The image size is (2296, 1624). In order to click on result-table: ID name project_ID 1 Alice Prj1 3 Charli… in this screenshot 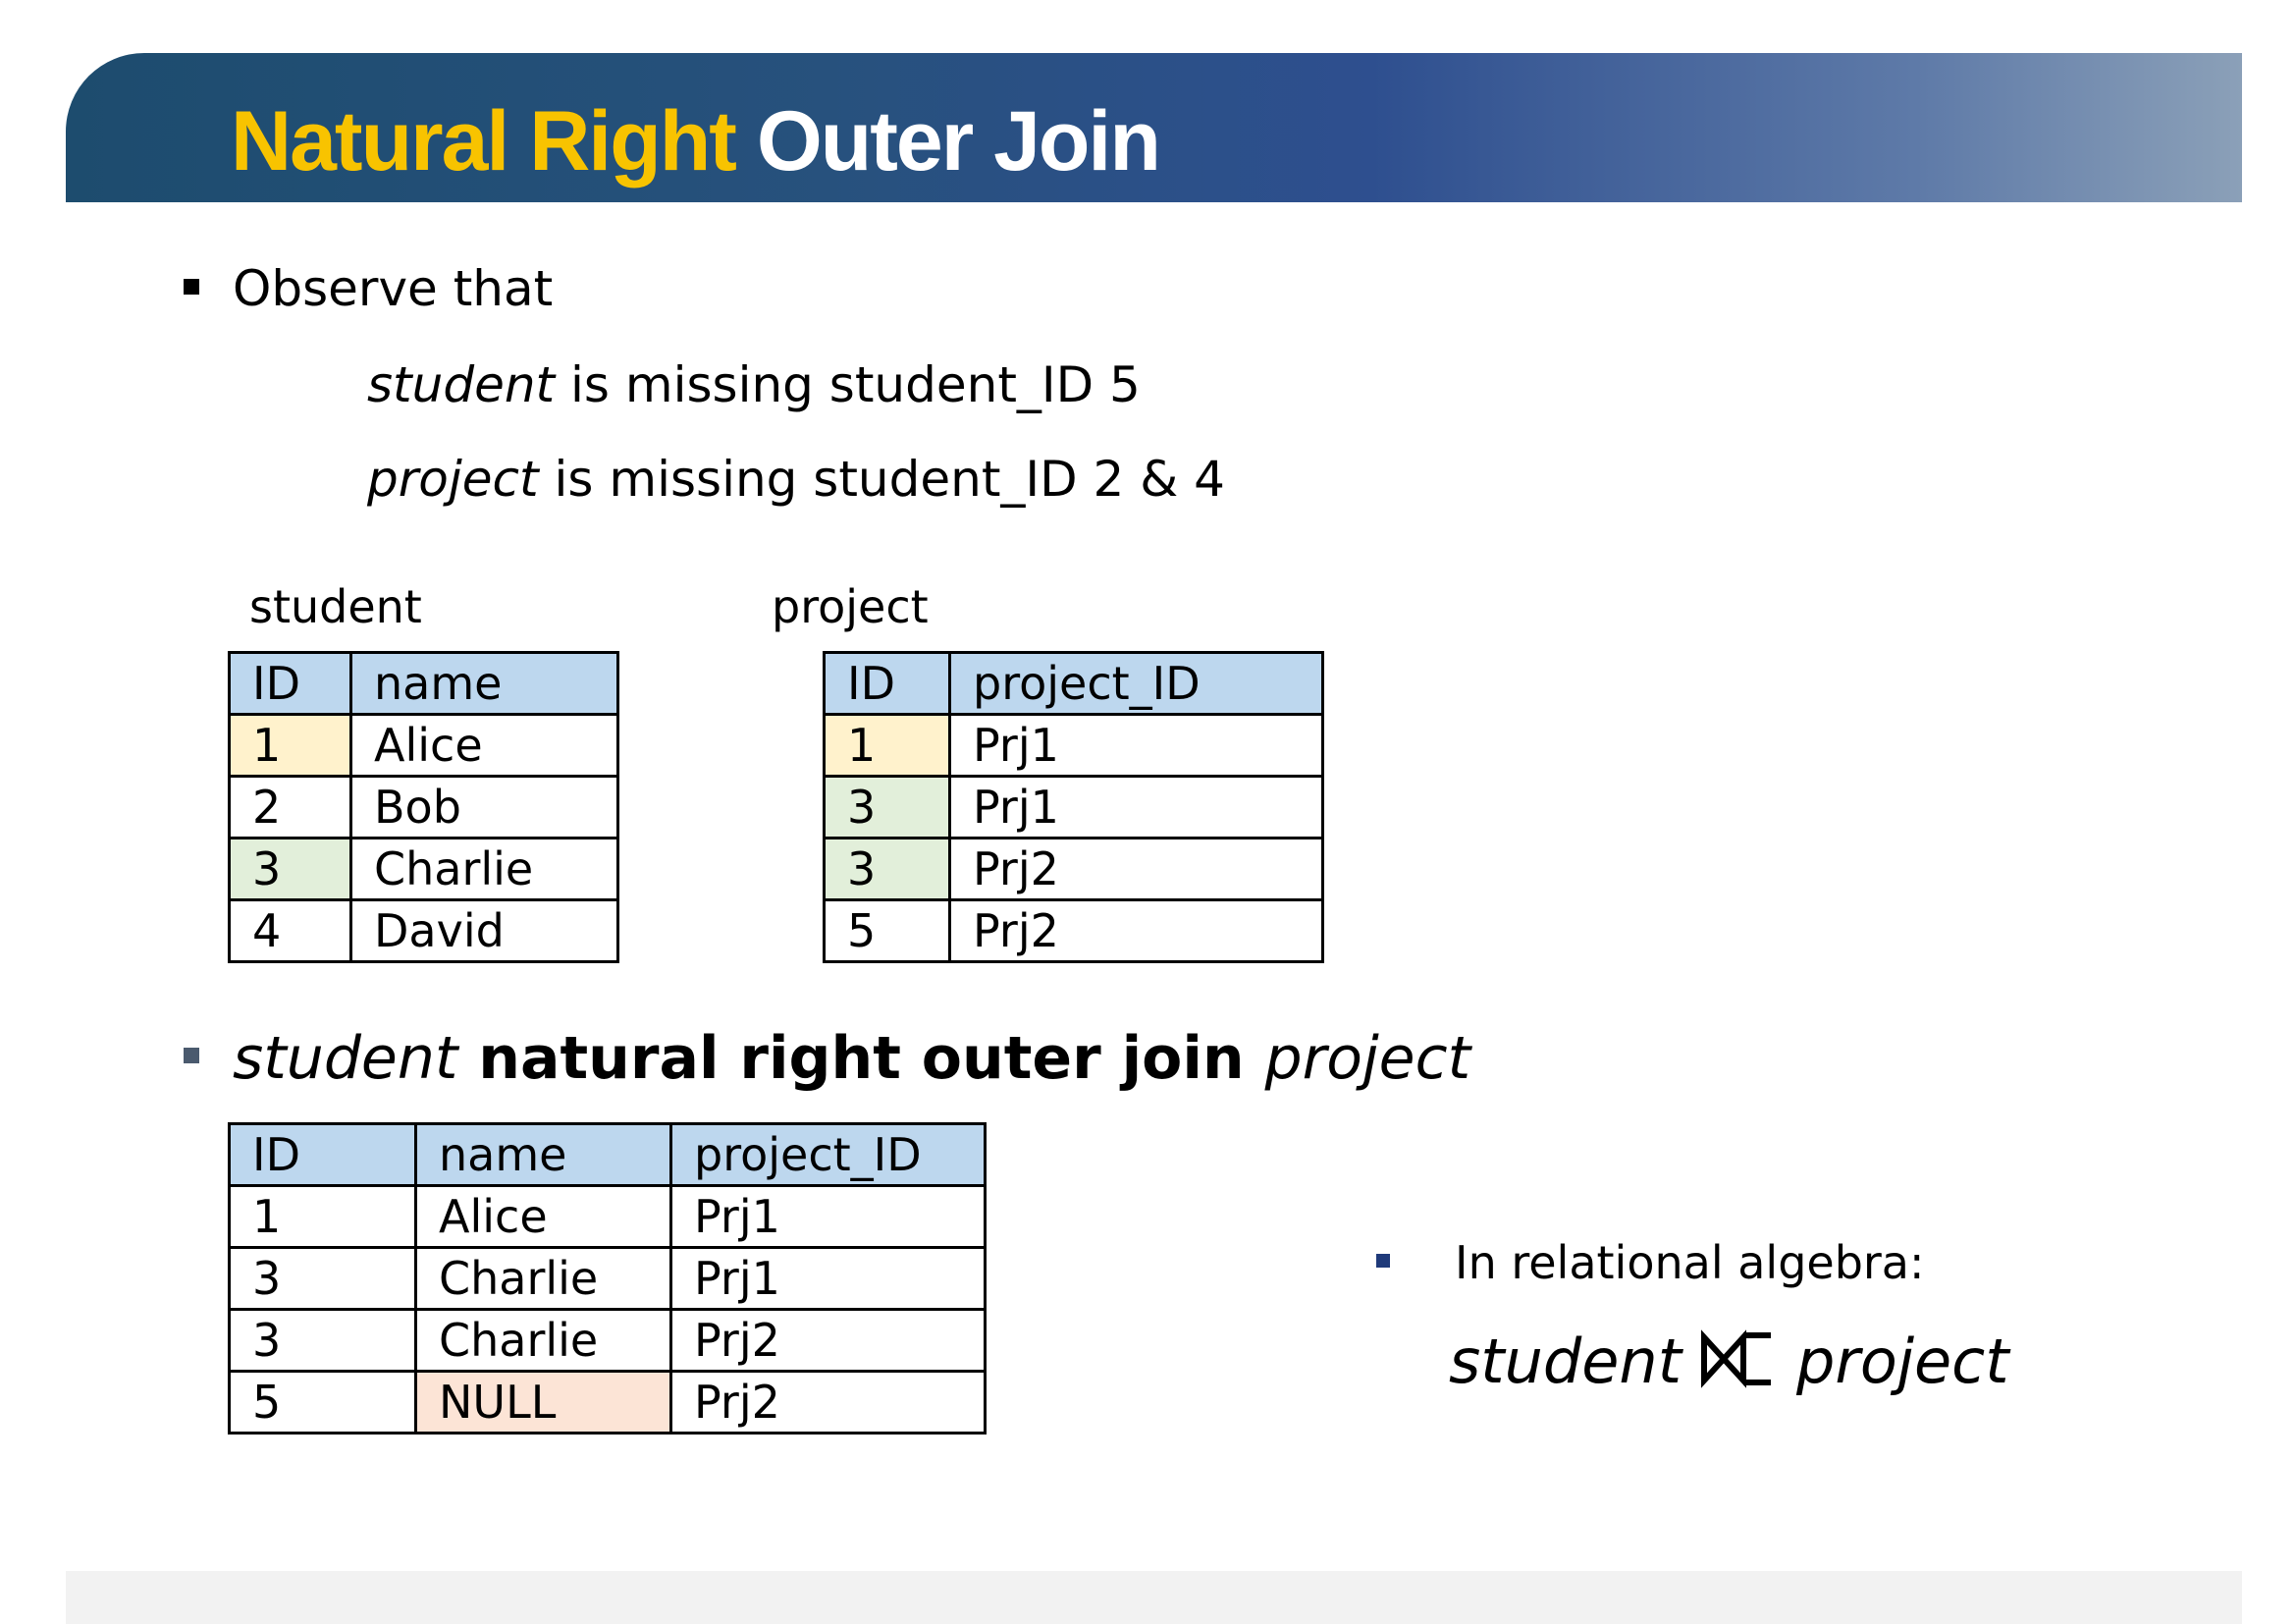, I will do `click(607, 1278)`.